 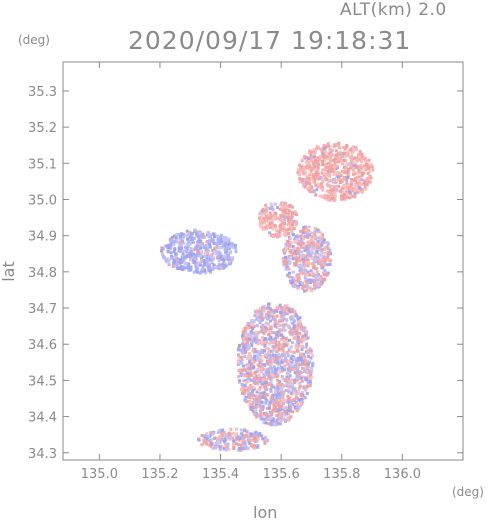 I want to click on y-tick-label: 34.4, so click(x=42, y=418).